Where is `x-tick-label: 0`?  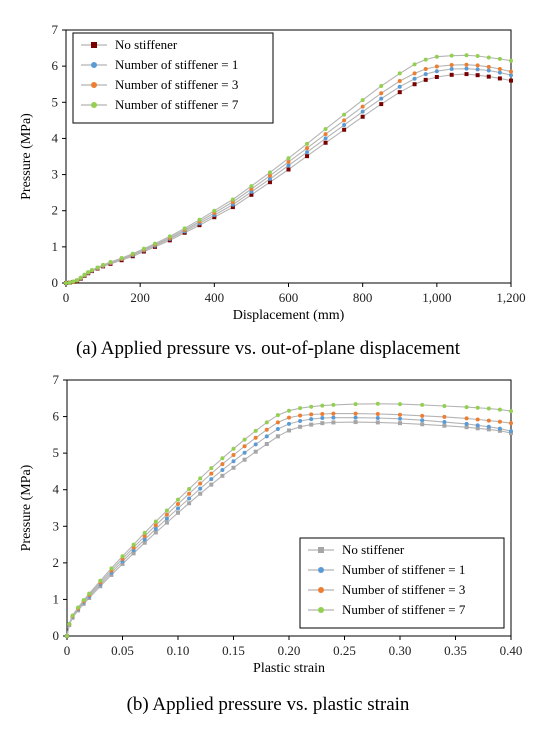
x-tick-label: 0 is located at coordinates (66, 297).